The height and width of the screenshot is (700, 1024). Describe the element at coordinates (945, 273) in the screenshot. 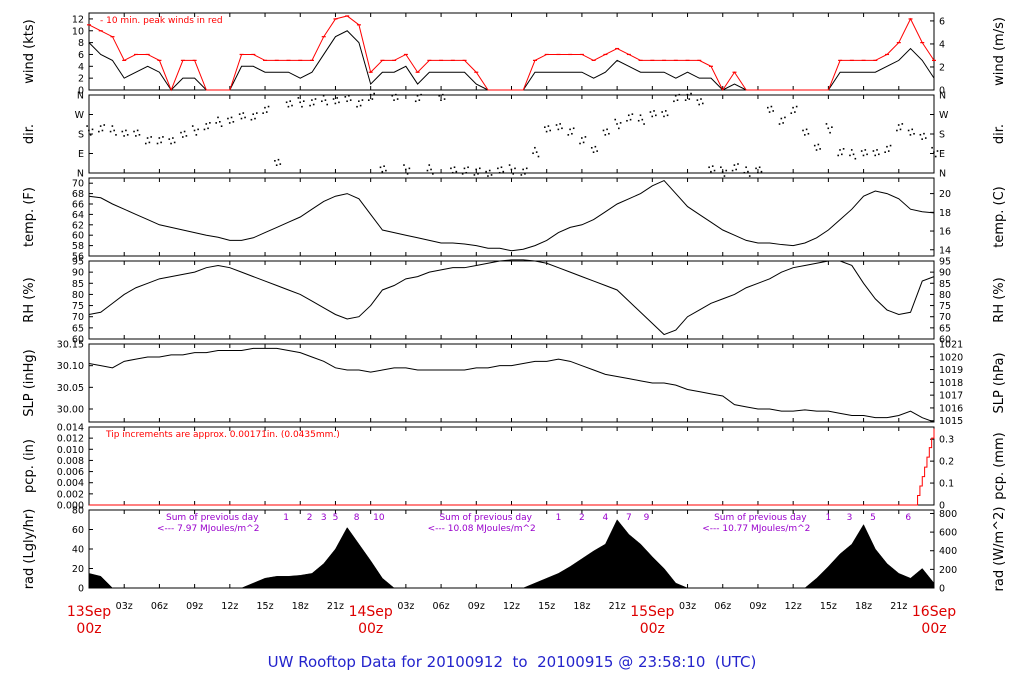

I see `y-tick-label-right: 90` at that location.